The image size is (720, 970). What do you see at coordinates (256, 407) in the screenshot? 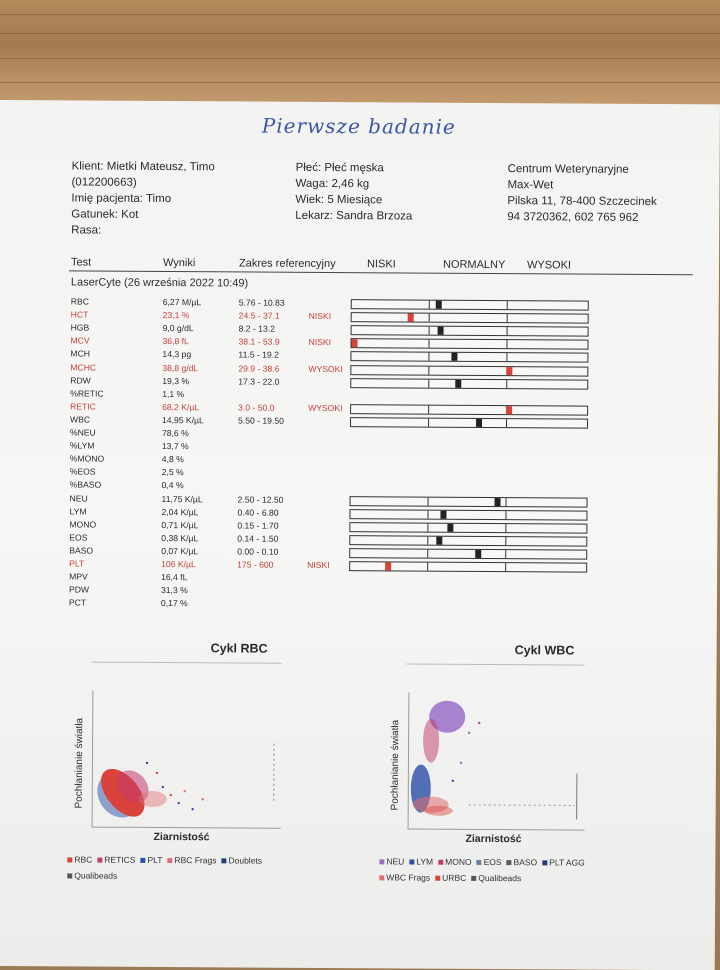
I see `reference-range: 3.0 - 50.0` at bounding box center [256, 407].